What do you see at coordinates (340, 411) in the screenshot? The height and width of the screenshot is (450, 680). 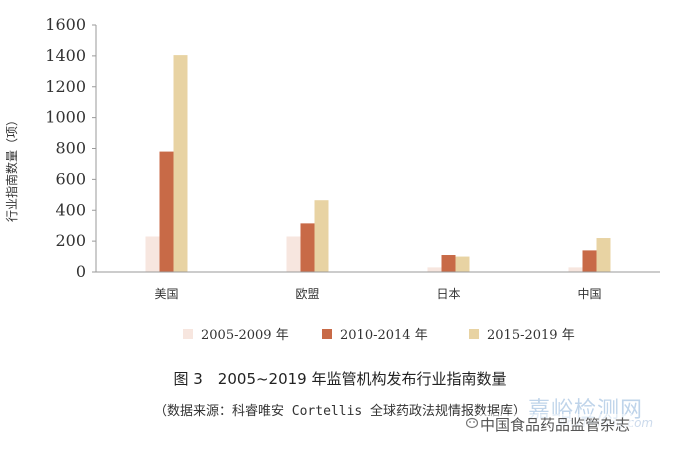 I see `figure-source: （数据来源：科睿唯安 Cortellis 全球药政法规情报数据库）` at bounding box center [340, 411].